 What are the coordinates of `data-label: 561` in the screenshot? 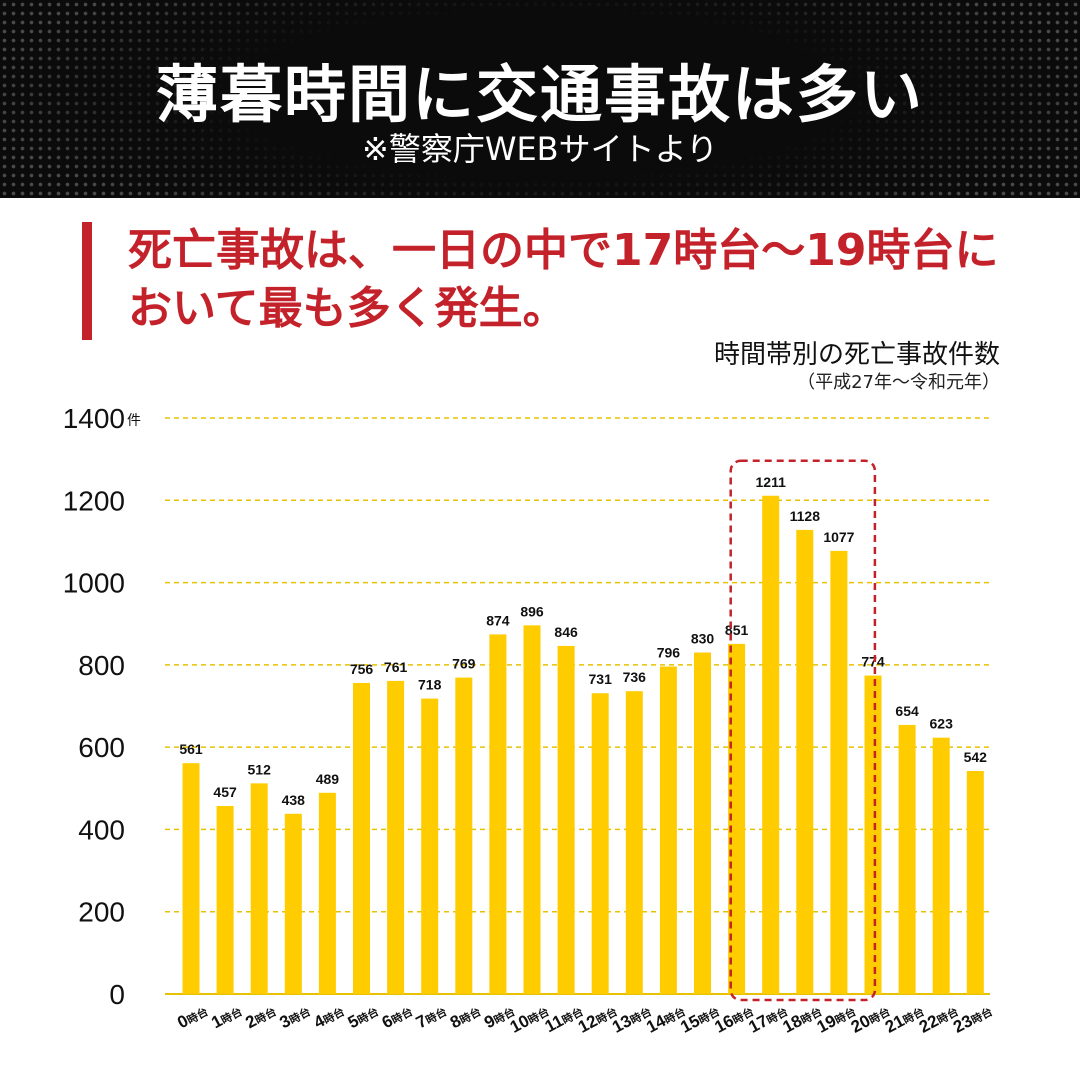 It's located at (191, 749).